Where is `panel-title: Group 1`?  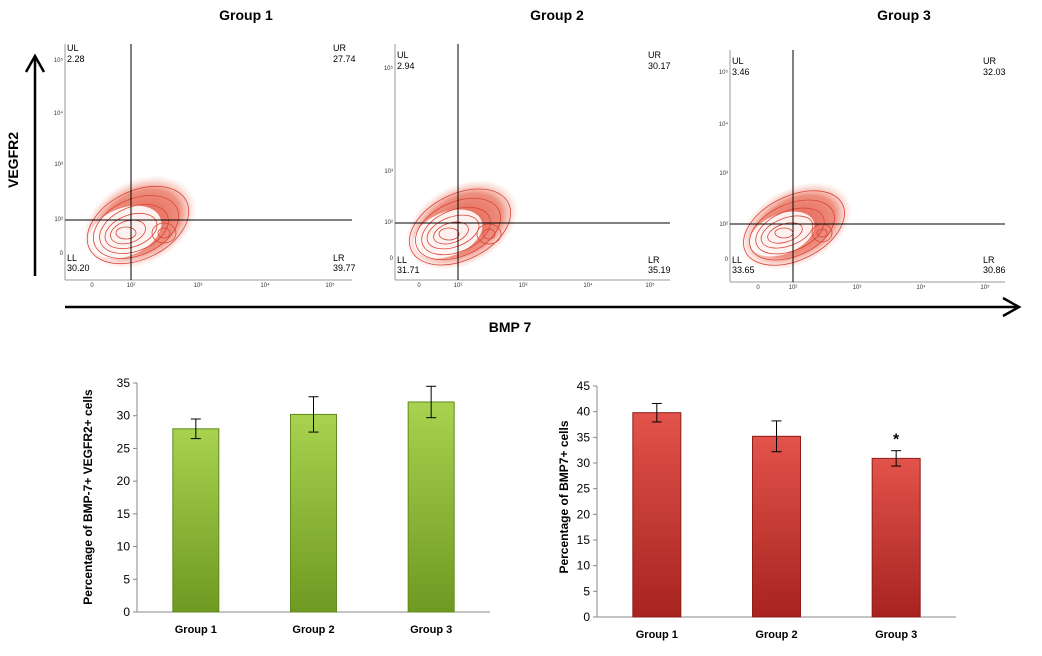
panel-title: Group 1 is located at coordinates (246, 15).